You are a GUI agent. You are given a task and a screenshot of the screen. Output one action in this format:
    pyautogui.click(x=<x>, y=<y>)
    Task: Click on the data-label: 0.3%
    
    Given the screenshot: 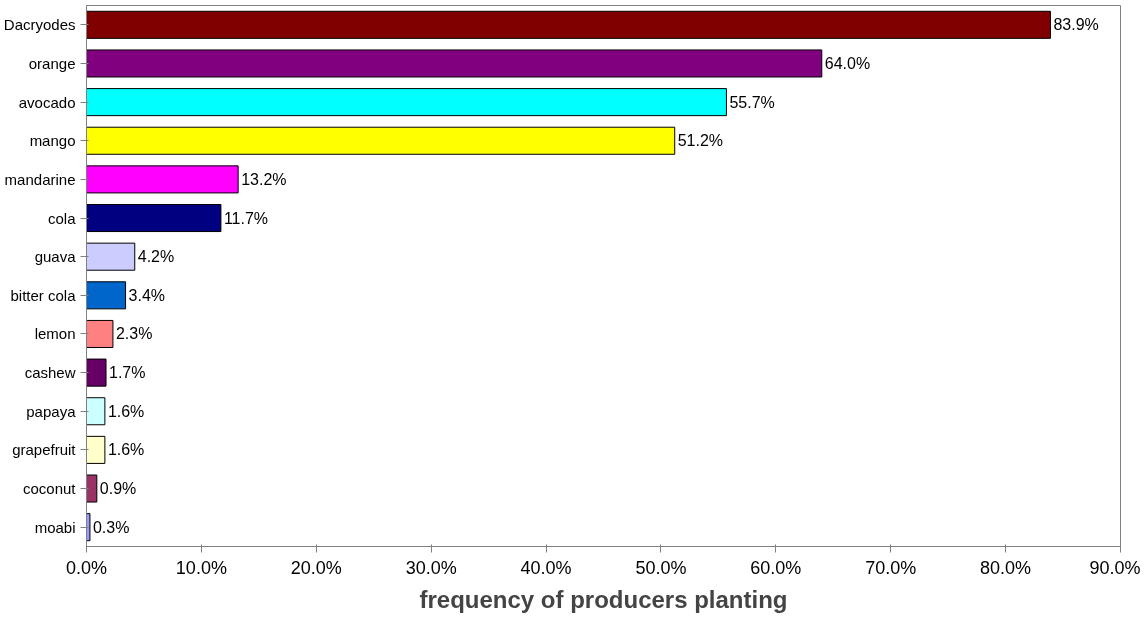 What is the action you would take?
    pyautogui.click(x=111, y=527)
    